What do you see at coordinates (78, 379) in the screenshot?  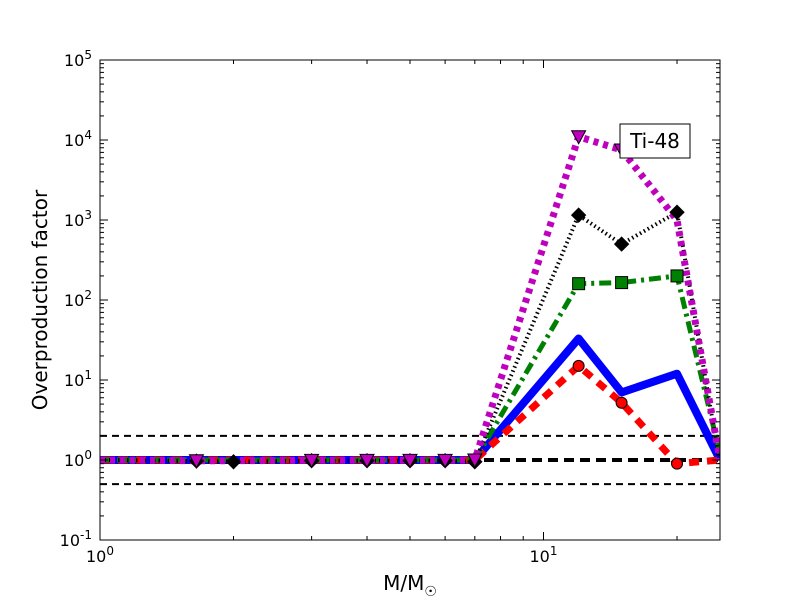 I see `y-tick-label: 10¹` at bounding box center [78, 379].